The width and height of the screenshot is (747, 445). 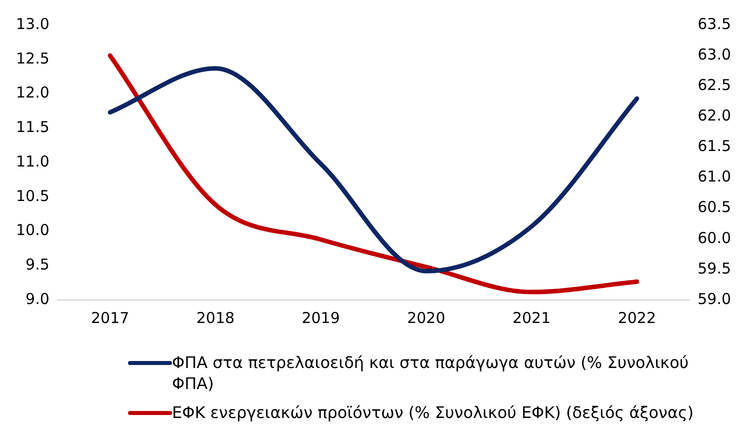 I want to click on x-tick-label: 2019, so click(x=321, y=317).